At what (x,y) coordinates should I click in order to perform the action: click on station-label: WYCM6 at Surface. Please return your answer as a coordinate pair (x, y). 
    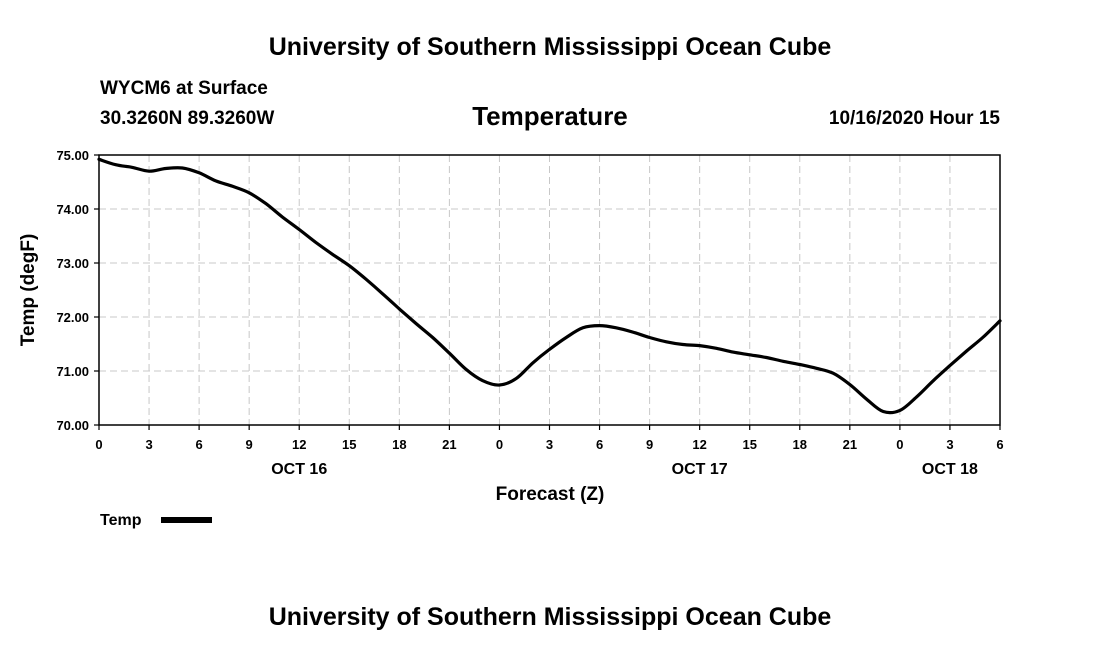
    Looking at the image, I should click on (184, 88).